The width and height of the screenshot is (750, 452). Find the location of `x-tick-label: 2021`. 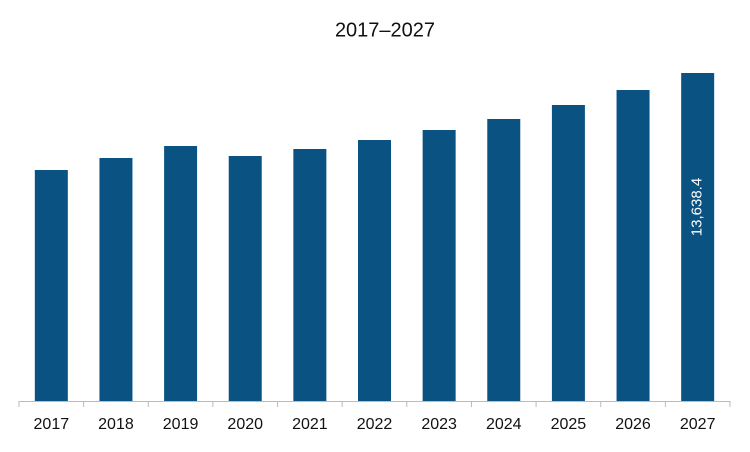

x-tick-label: 2021 is located at coordinates (310, 424).